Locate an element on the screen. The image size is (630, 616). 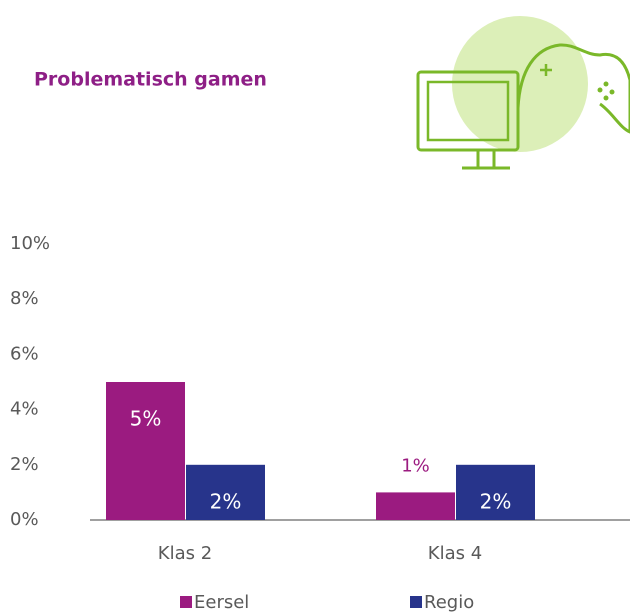
data-label: 1% is located at coordinates (415, 465).